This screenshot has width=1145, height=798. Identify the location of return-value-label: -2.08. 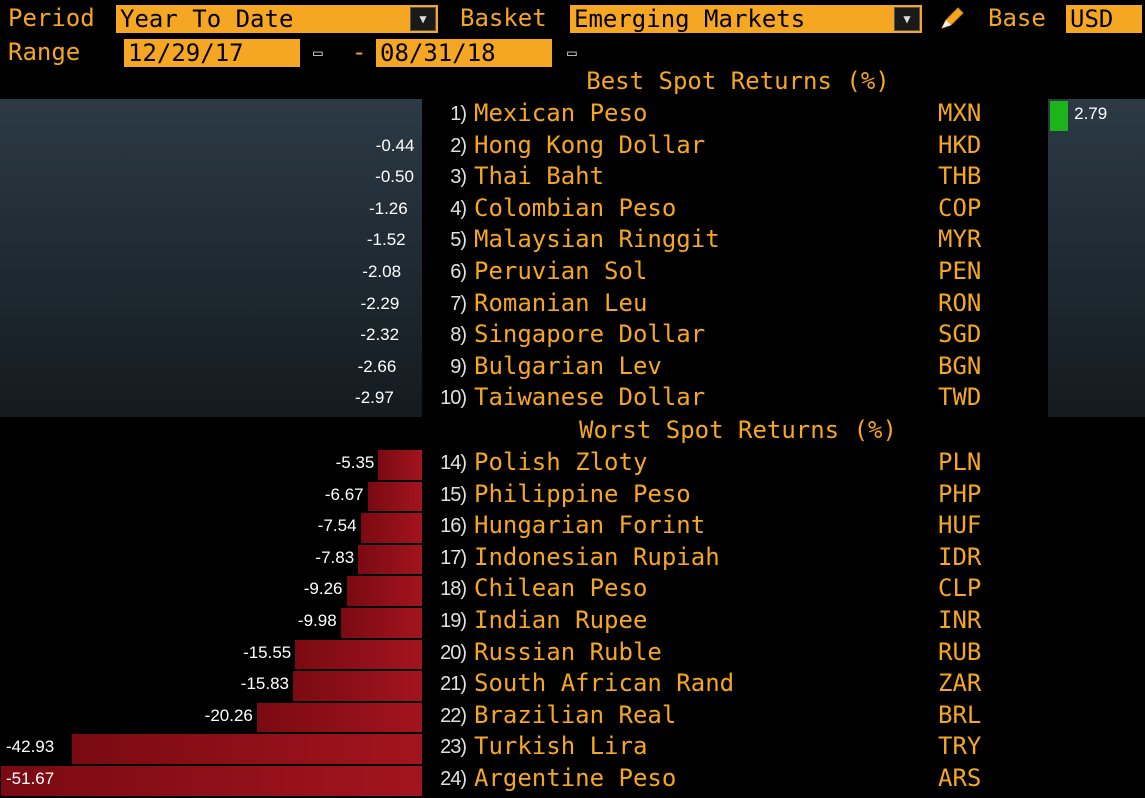
(382, 271).